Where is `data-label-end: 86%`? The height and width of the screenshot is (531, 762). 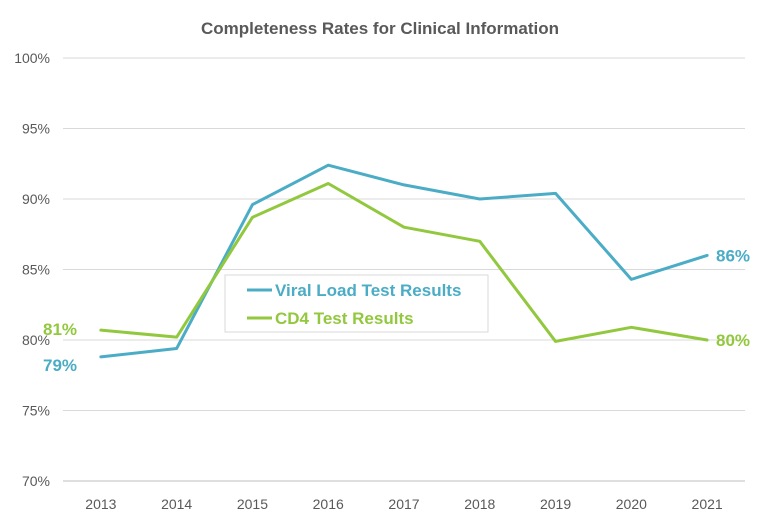 data-label-end: 86% is located at coordinates (733, 255).